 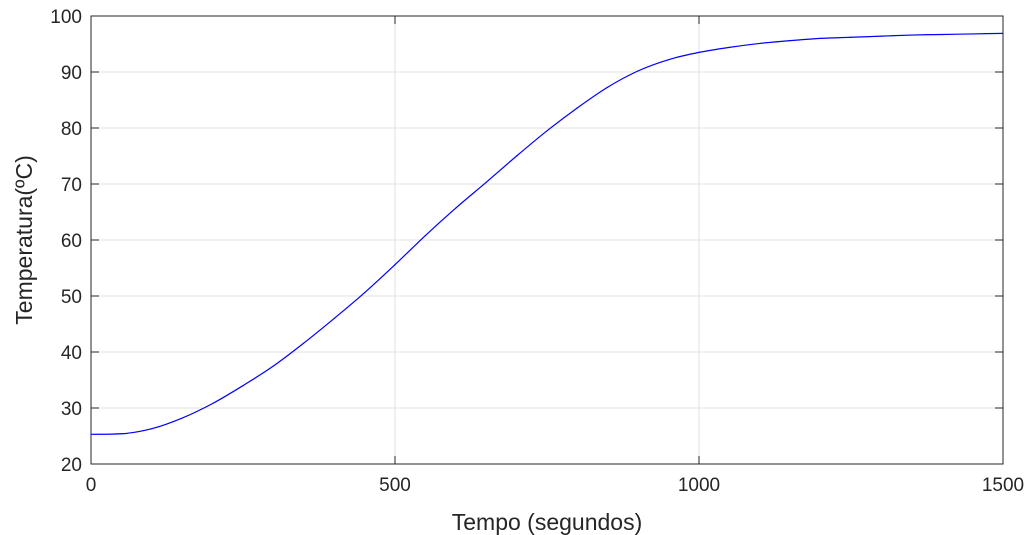 What do you see at coordinates (71, 241) in the screenshot?
I see `y-tick-label: 60` at bounding box center [71, 241].